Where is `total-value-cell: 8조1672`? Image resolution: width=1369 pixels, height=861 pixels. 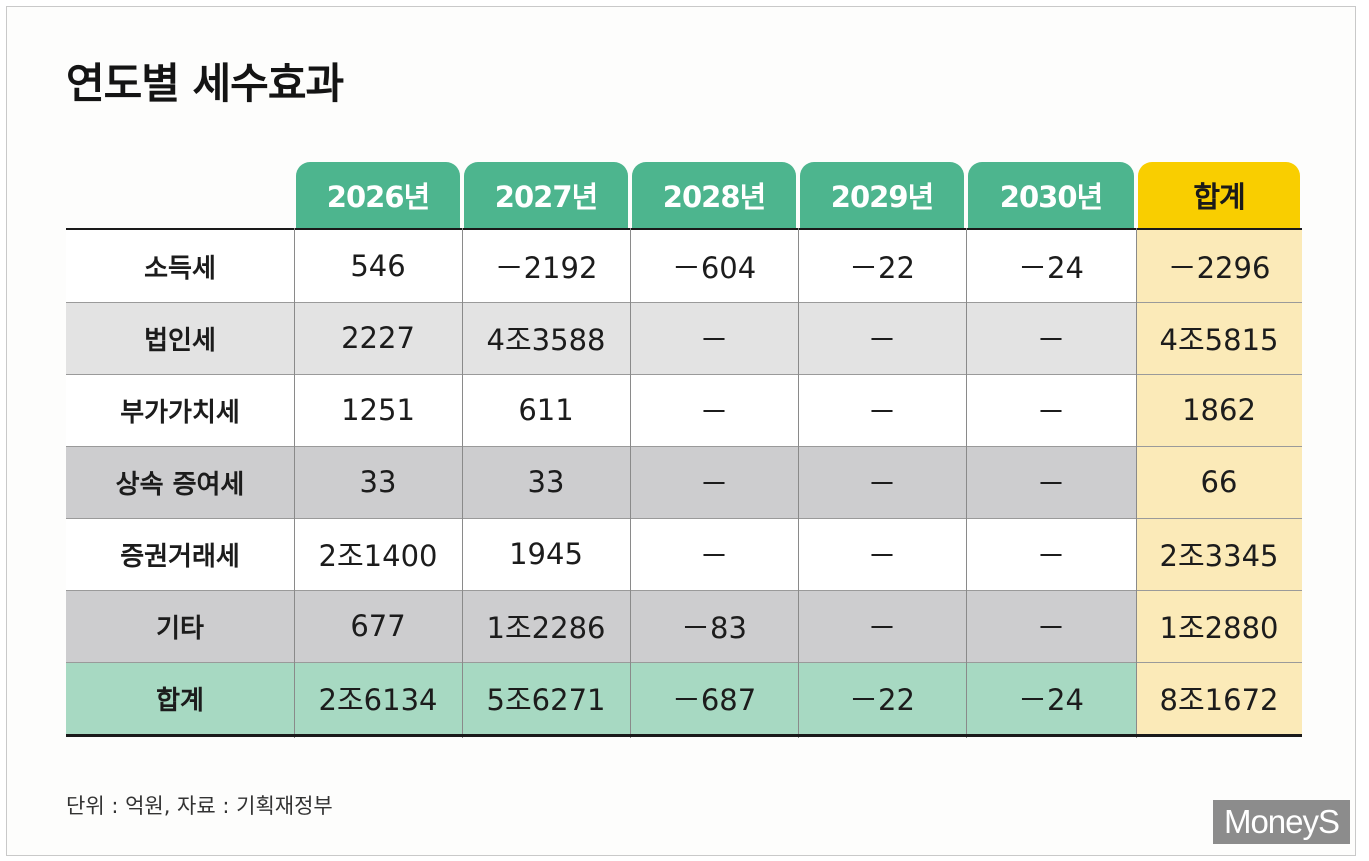
total-value-cell: 8조1672 is located at coordinates (1219, 698).